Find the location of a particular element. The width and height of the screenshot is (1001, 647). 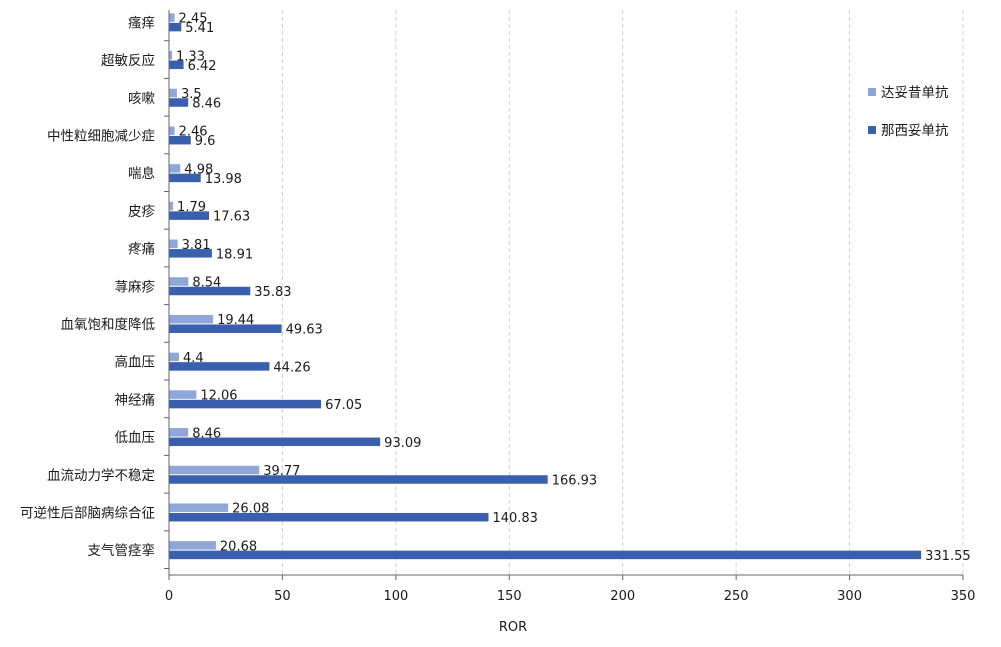

data-label: 17.63 is located at coordinates (231, 217).